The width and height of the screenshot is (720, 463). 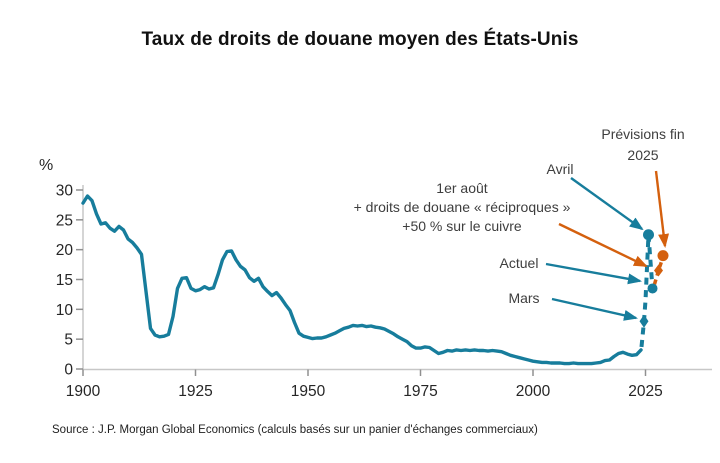 I want to click on y-tick-label: 10, so click(x=65, y=310).